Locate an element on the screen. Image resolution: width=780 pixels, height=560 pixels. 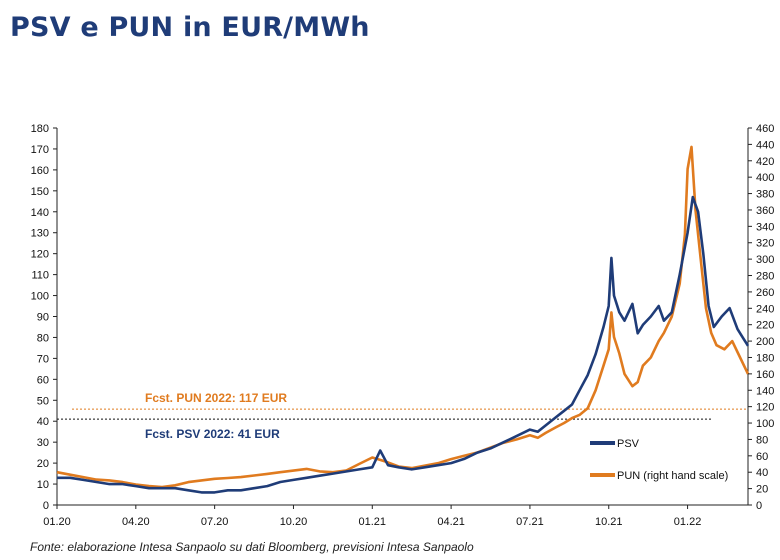
left-tick-label: 10 is located at coordinates (43, 485).